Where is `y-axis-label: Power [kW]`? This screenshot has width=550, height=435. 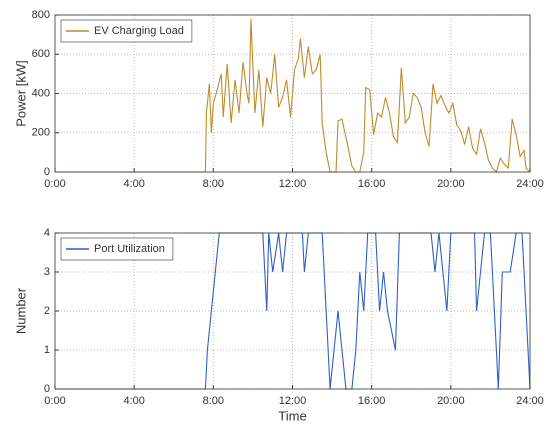
y-axis-label: Power [kW] is located at coordinates (20, 93).